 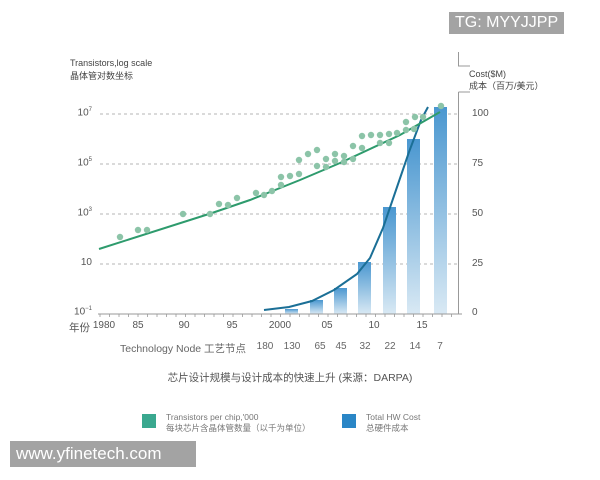 I want to click on left-tick-1e3: 10³, so click(x=84, y=213).